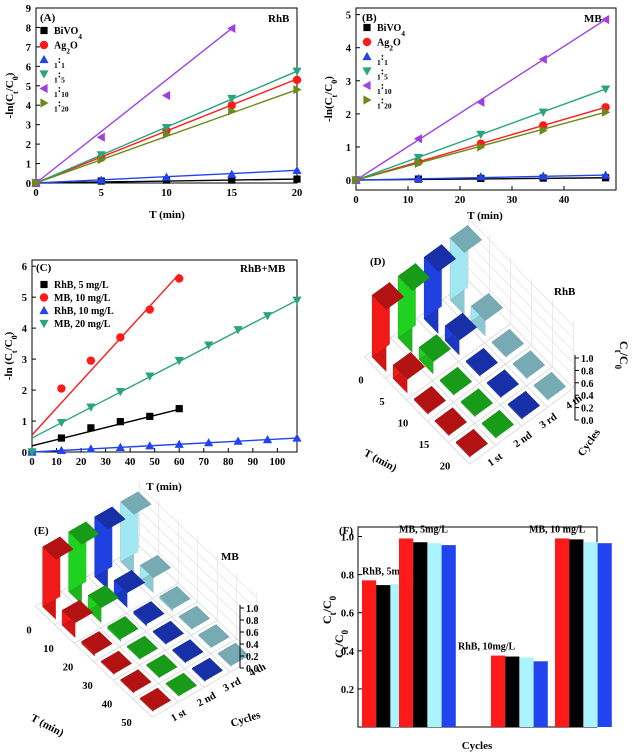  I want to click on y-tick-label: 1, so click(24, 422).